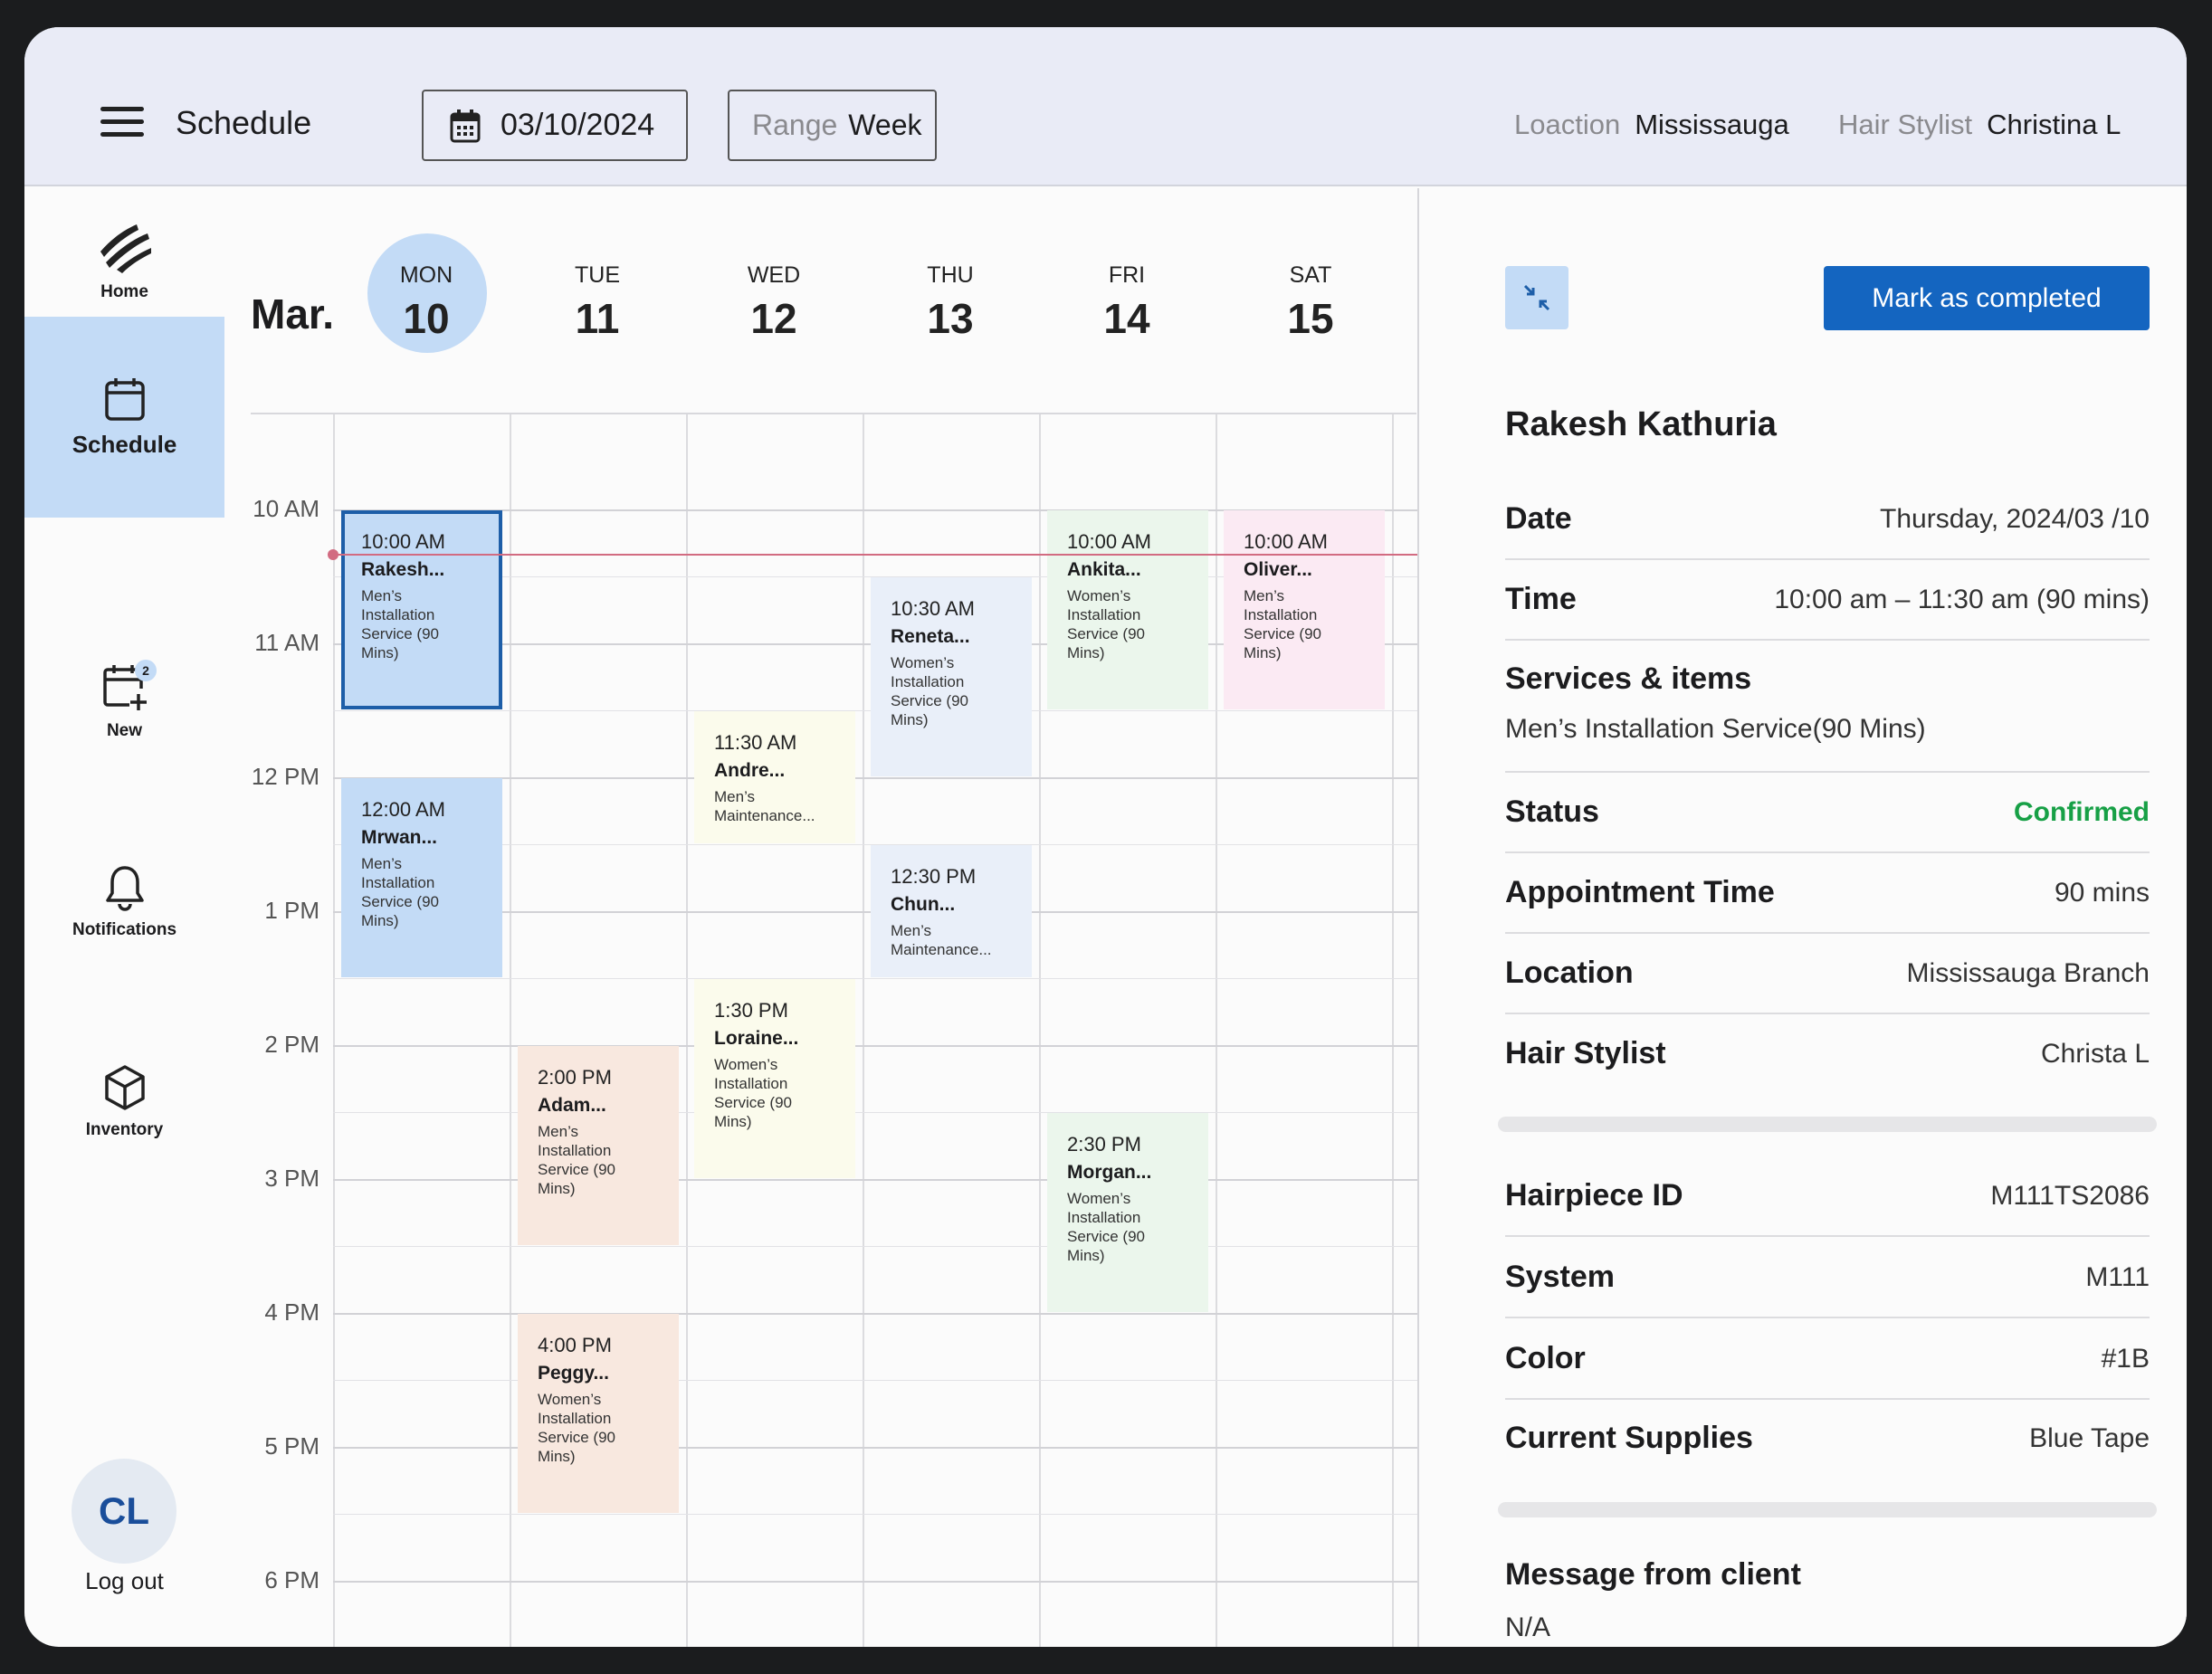 The width and height of the screenshot is (2212, 1674). Describe the element at coordinates (1827, 745) in the screenshot. I see `services-divider` at that location.